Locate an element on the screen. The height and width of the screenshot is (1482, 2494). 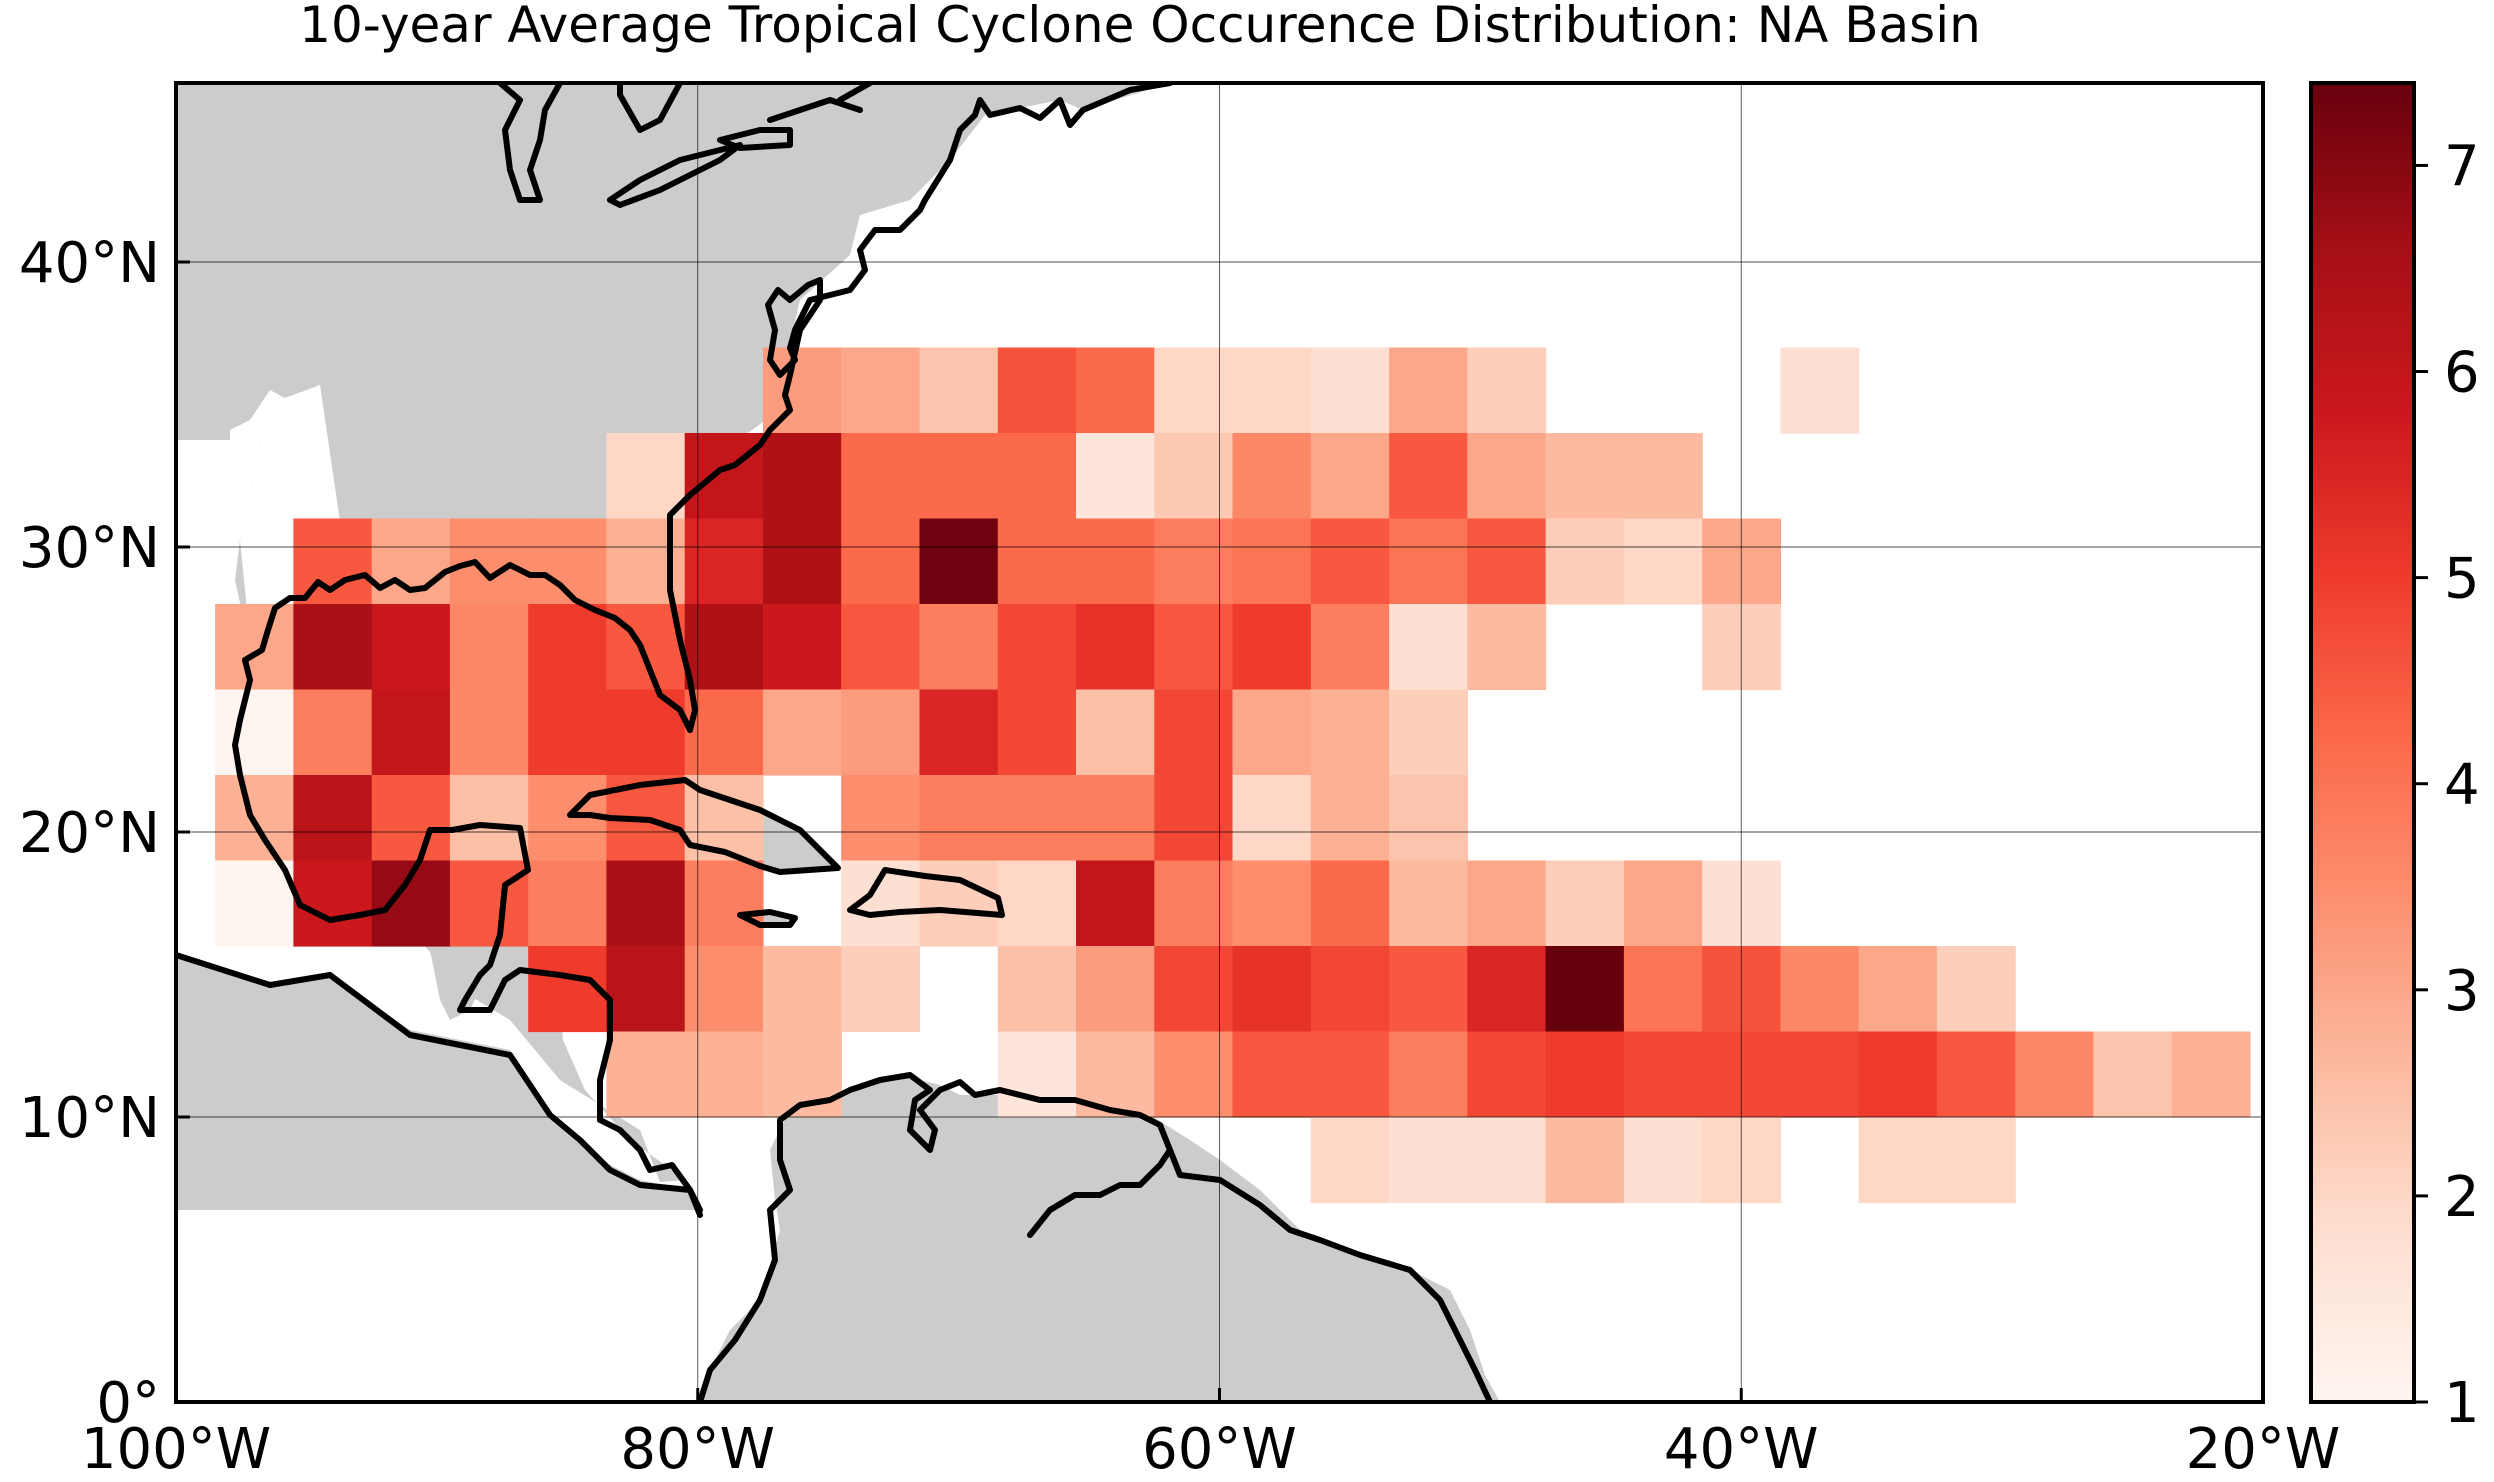
jamaica-coast is located at coordinates (767, 918).